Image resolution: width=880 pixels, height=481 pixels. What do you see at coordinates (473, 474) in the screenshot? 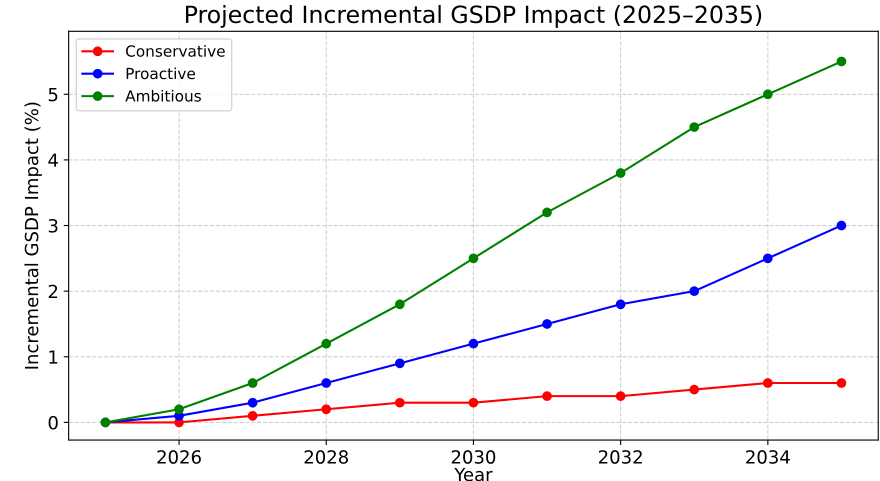
I see `x-axis-title: Year` at bounding box center [473, 474].